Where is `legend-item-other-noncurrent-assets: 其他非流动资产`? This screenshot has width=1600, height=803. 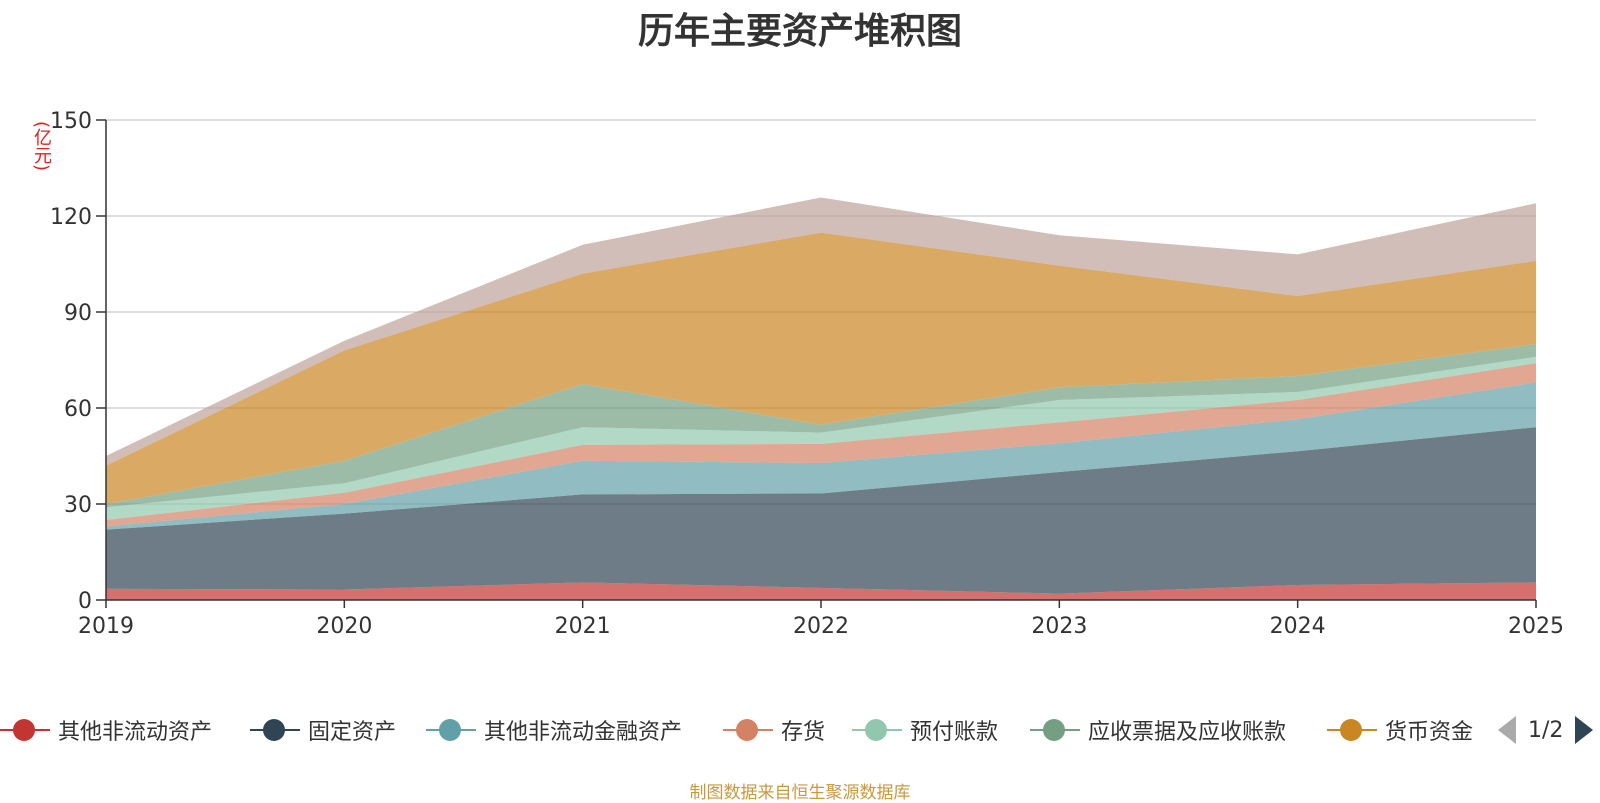
legend-item-other-noncurrent-assets: 其他非流动资产 is located at coordinates (106, 730).